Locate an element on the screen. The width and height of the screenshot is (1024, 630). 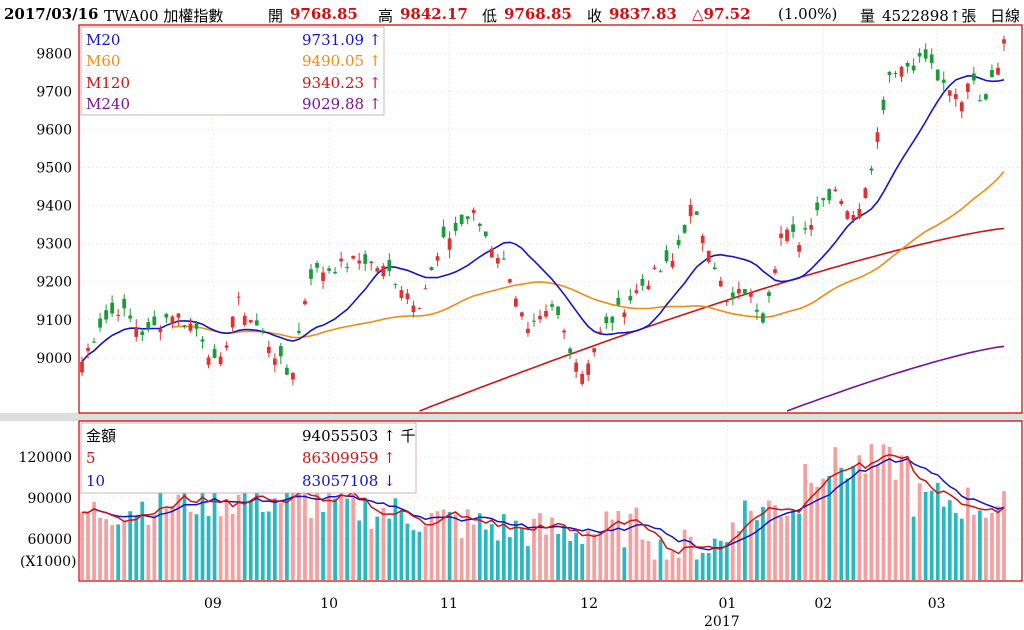
quote-date: 2017/03/16 is located at coordinates (51, 14).